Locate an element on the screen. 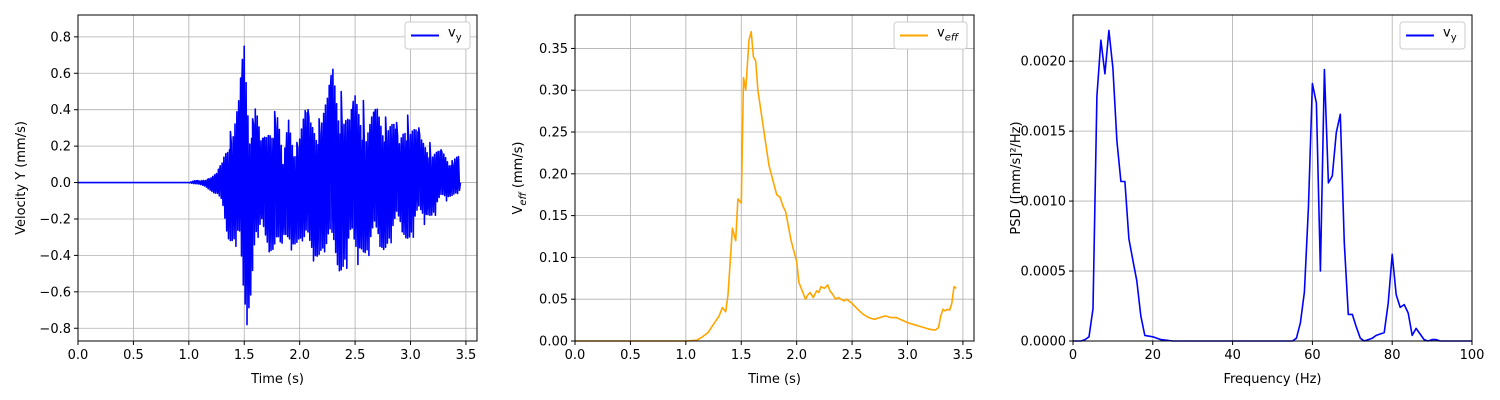 The height and width of the screenshot is (400, 1500). x-axis-label: Frequency (Hz) is located at coordinates (1272, 379).